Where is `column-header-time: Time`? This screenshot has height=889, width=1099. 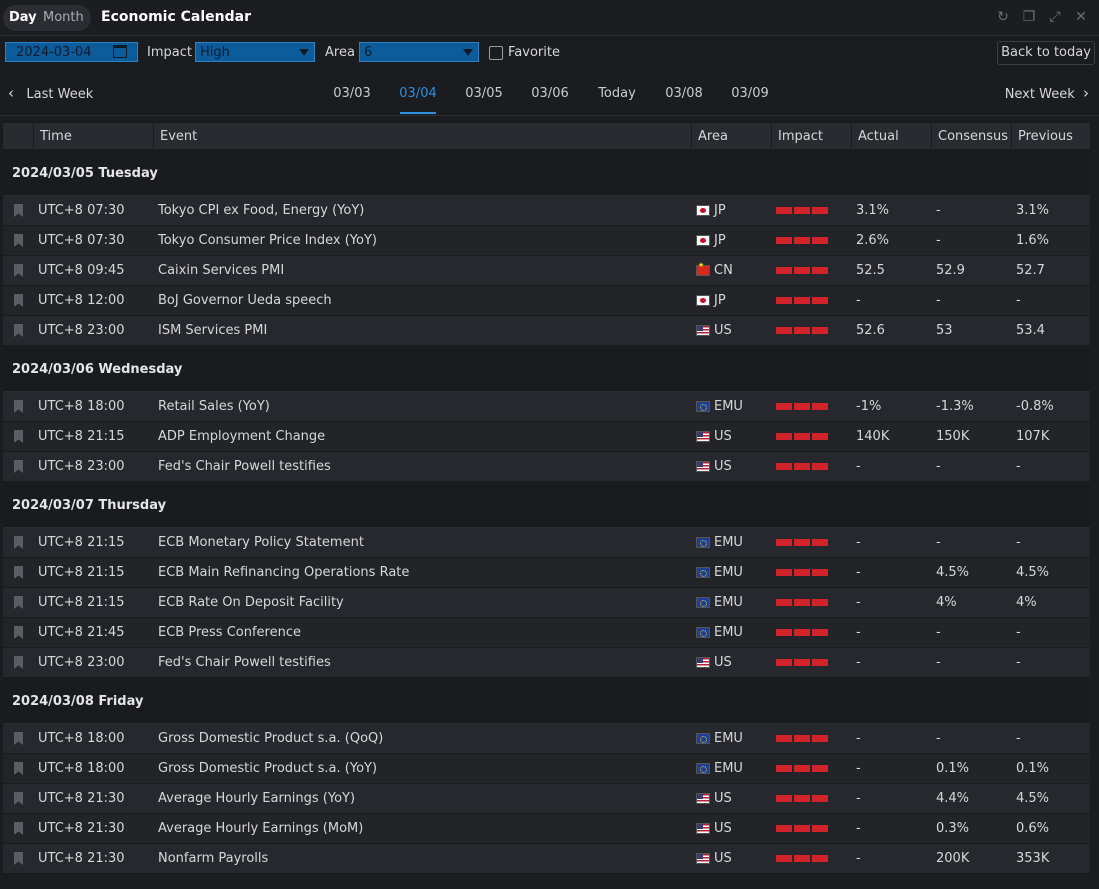
column-header-time: Time is located at coordinates (93, 136).